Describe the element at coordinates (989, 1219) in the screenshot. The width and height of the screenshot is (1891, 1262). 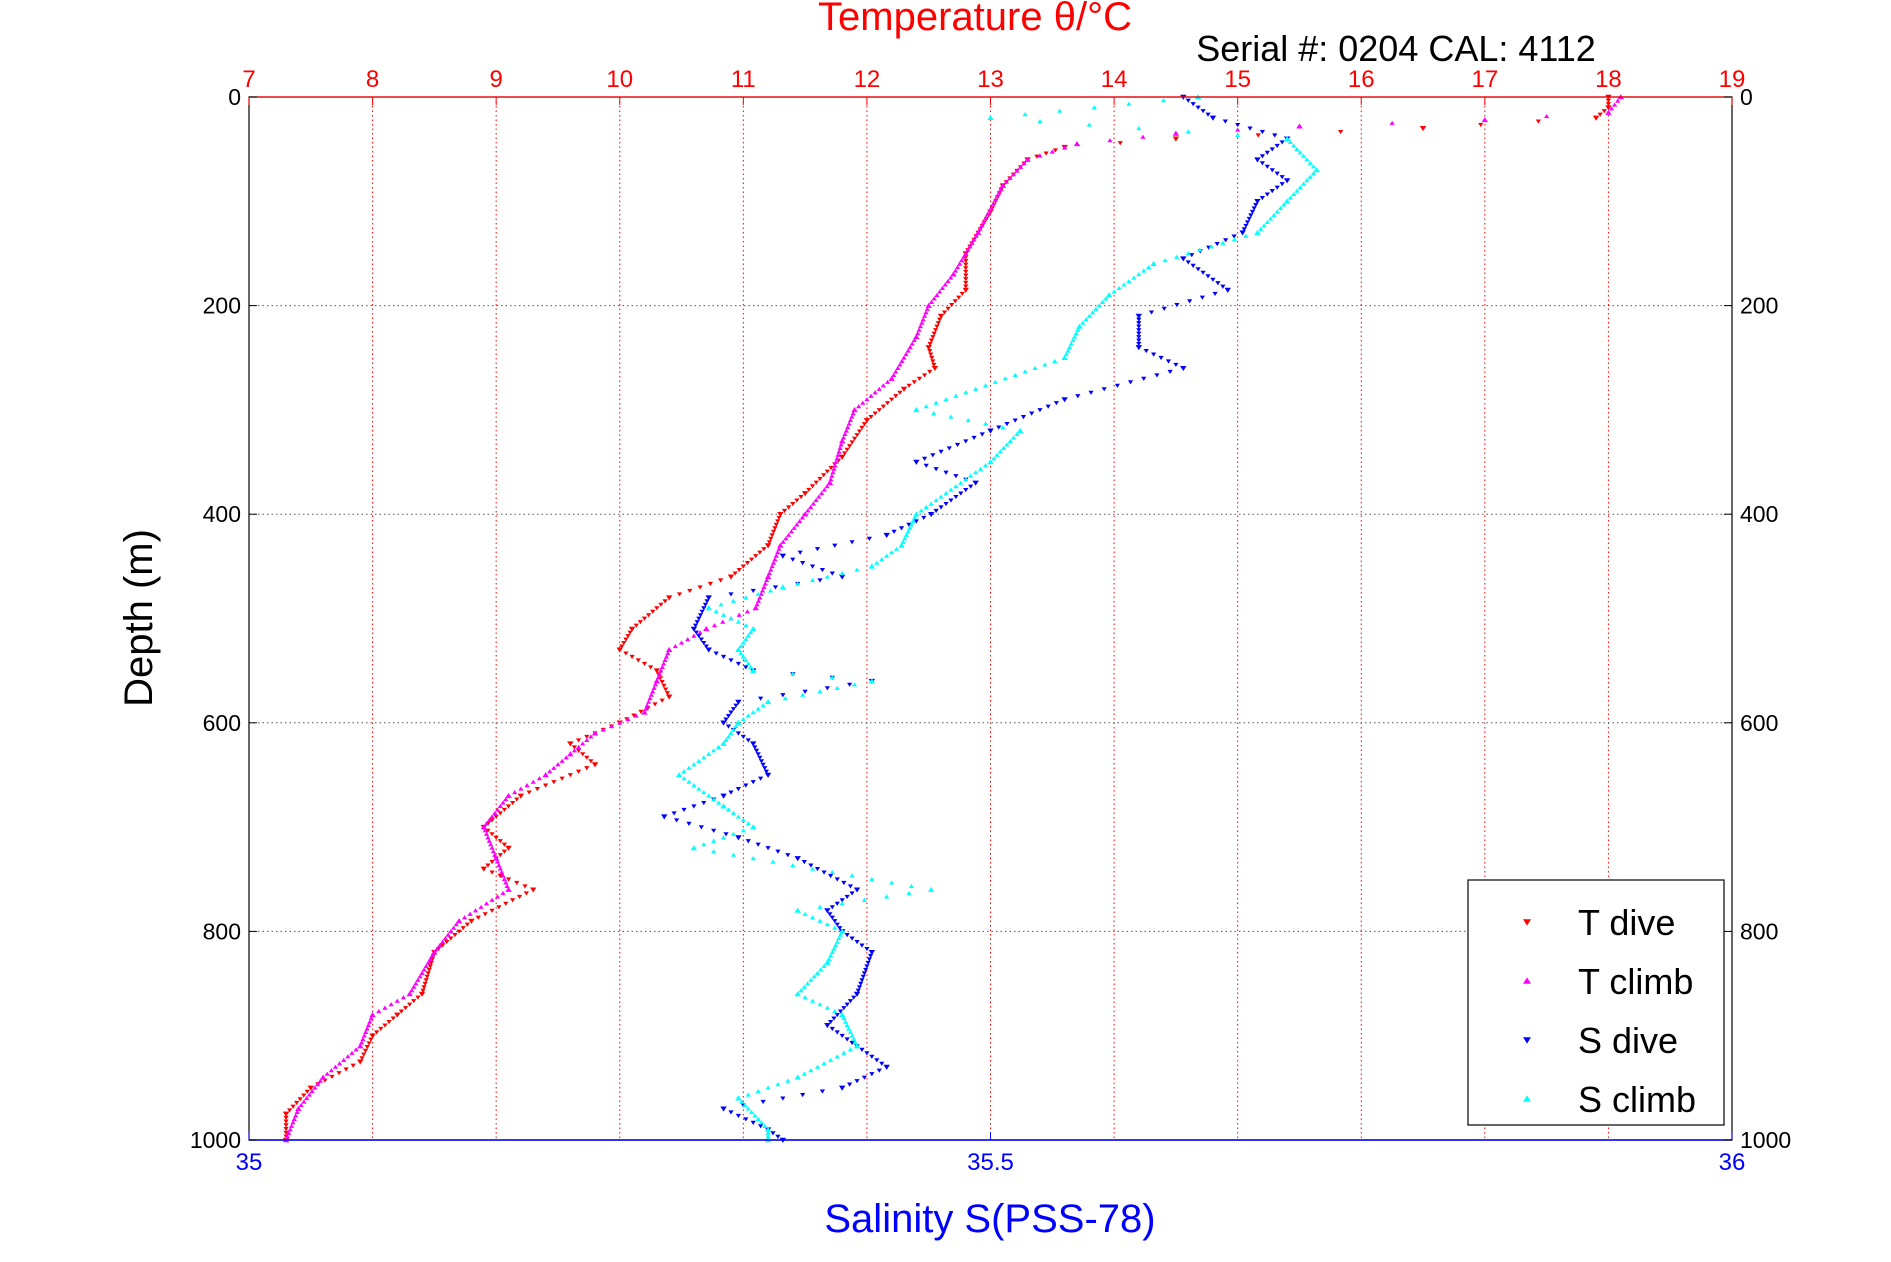
I see `salinity-axis-title: Salinity S(PSS-78)` at that location.